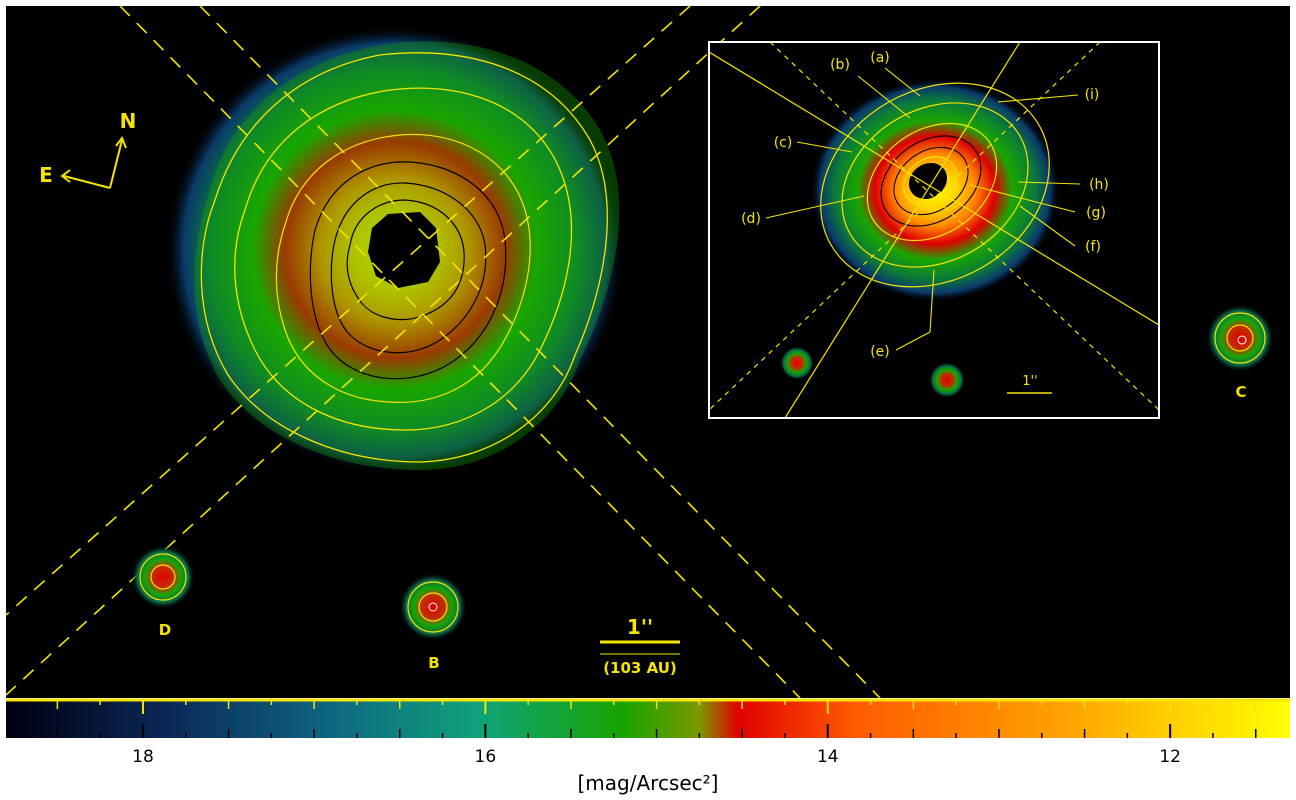  What do you see at coordinates (783, 143) in the screenshot?
I see `feature-label-c: (c)` at bounding box center [783, 143].